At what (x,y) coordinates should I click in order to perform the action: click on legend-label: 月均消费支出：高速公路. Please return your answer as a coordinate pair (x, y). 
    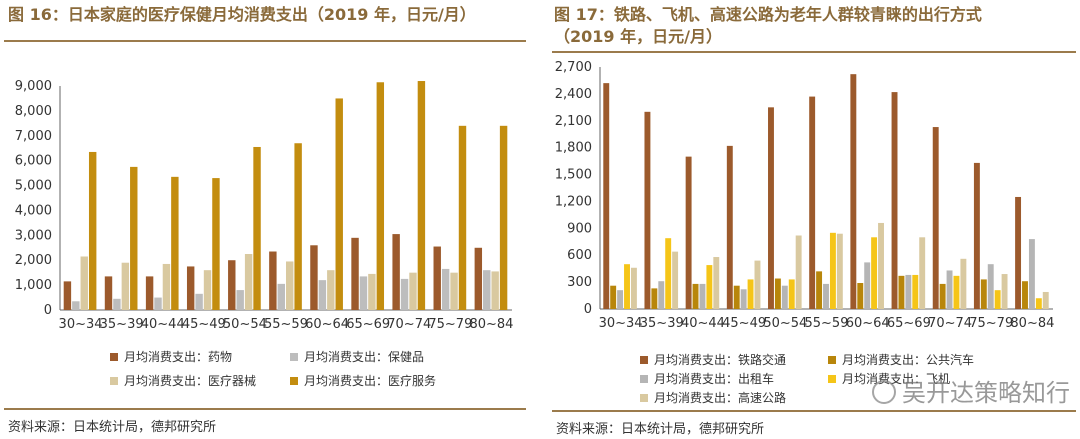
    Looking at the image, I should click on (720, 398).